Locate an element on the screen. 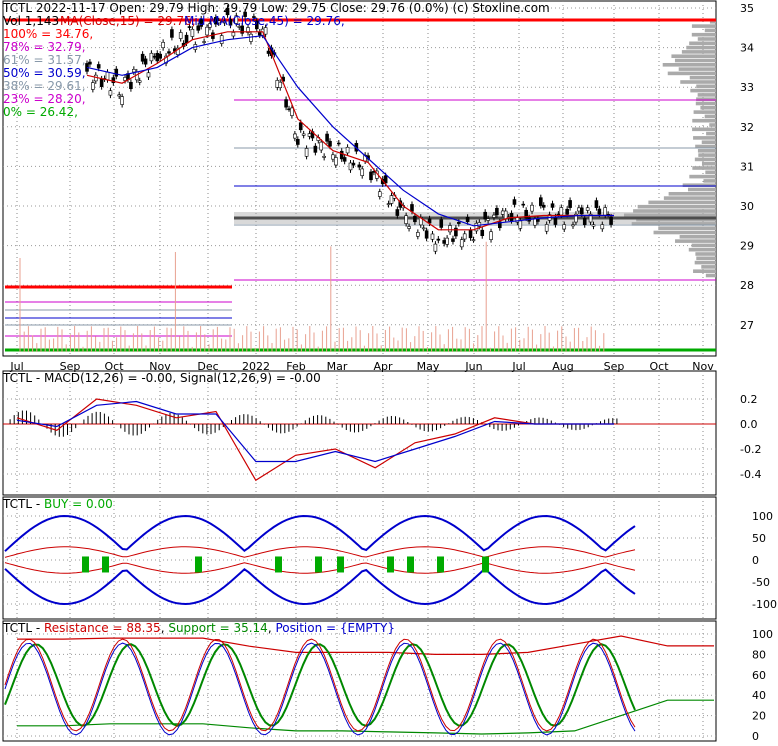 The width and height of the screenshot is (778, 746). sr-oscillator-blue is located at coordinates (320, 689).